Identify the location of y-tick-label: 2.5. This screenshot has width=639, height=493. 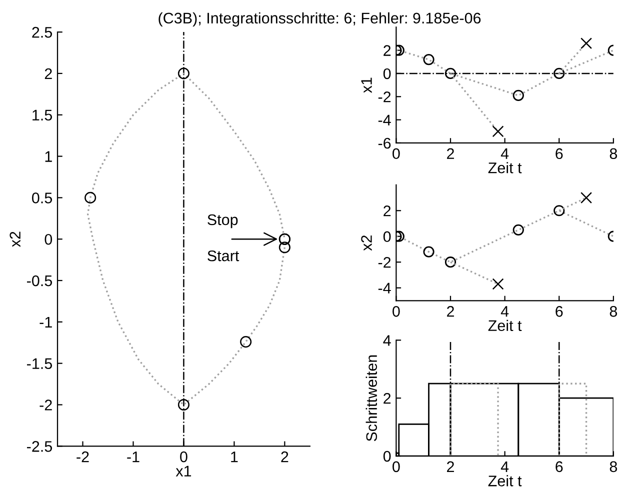
(42, 32).